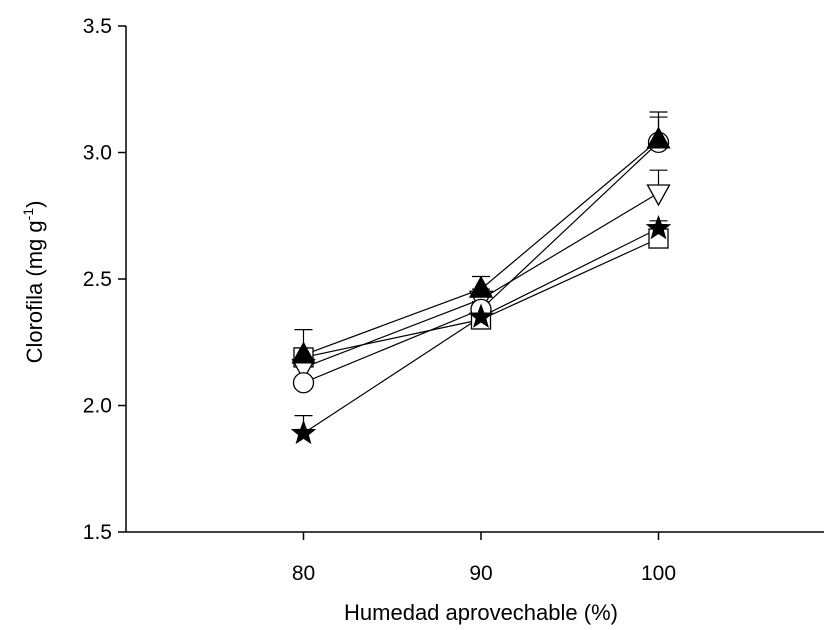 The width and height of the screenshot is (824, 630). I want to click on y-axis-title-close: ), so click(34, 204).